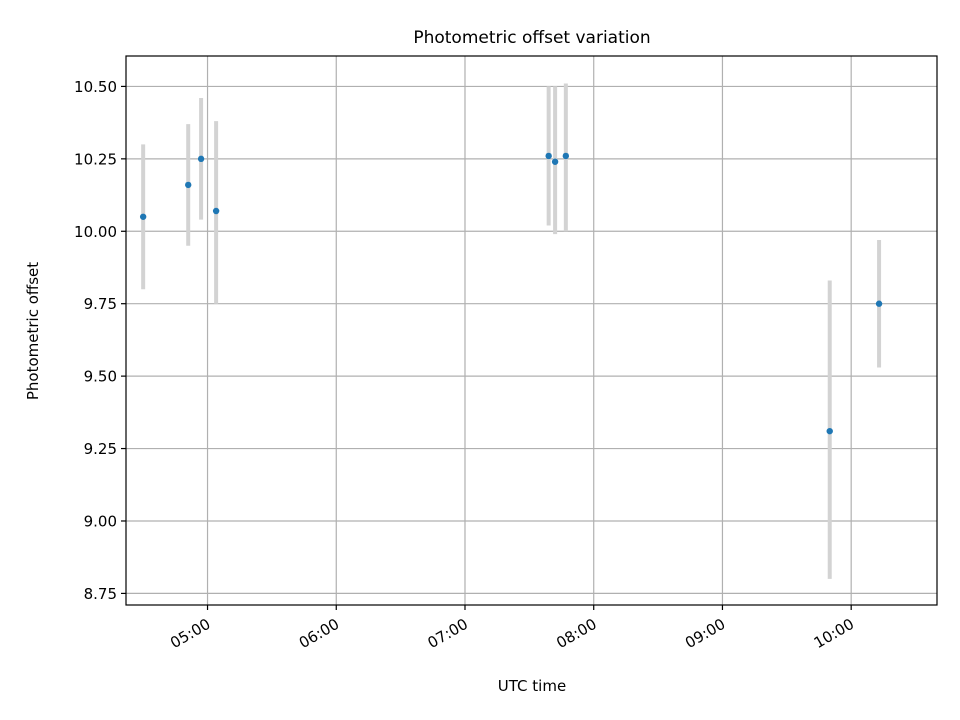  I want to click on y-axis-ticks: 8.75 9.00 9.25 9.50 9.75 10.00 10.25 10.50, so click(100, 340).